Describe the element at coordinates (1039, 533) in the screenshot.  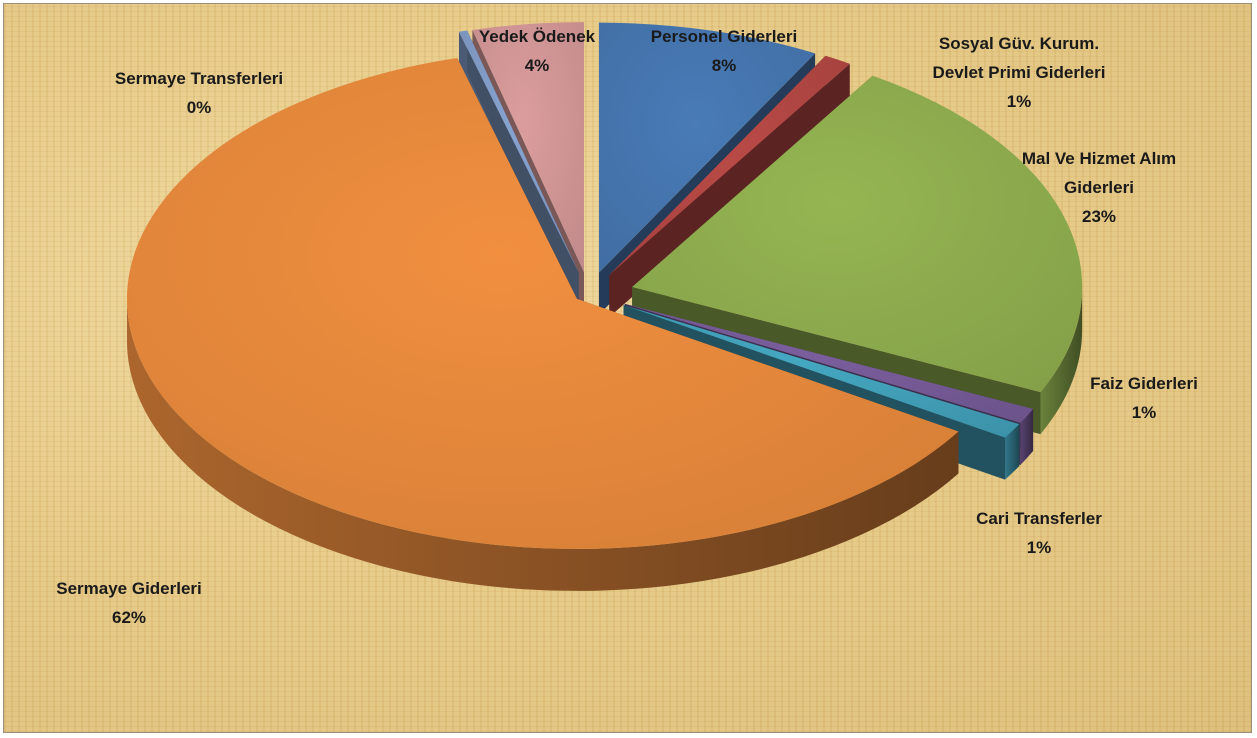
I see `label-cari-transferler: Cari Transferler 1%` at that location.